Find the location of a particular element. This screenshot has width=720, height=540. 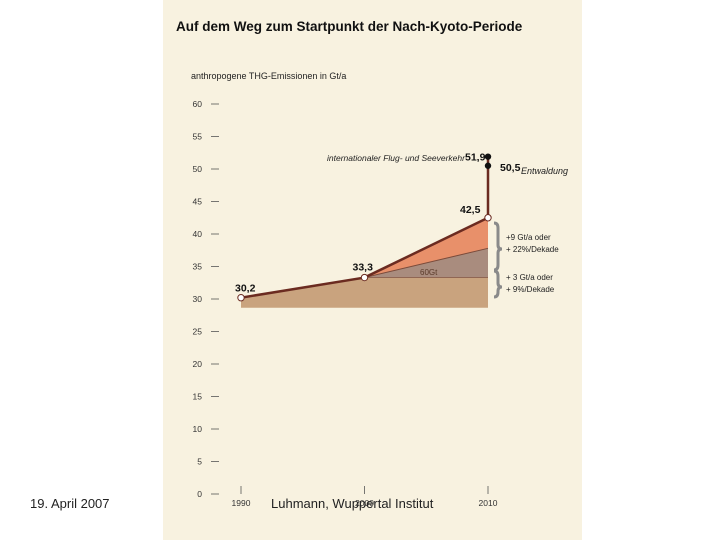

mid-boundary-line is located at coordinates (426, 263).